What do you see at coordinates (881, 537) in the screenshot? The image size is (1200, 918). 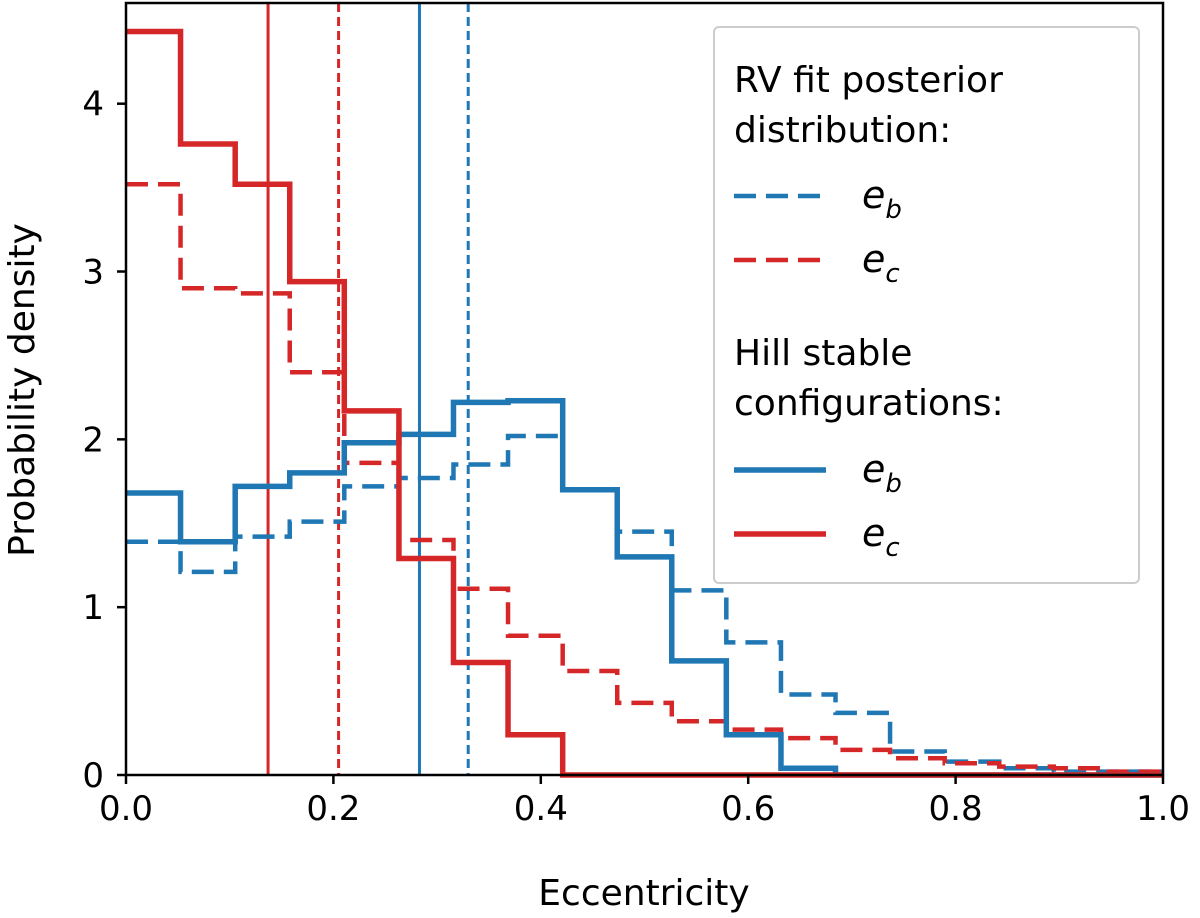 I see `legend-label-3: ec` at bounding box center [881, 537].